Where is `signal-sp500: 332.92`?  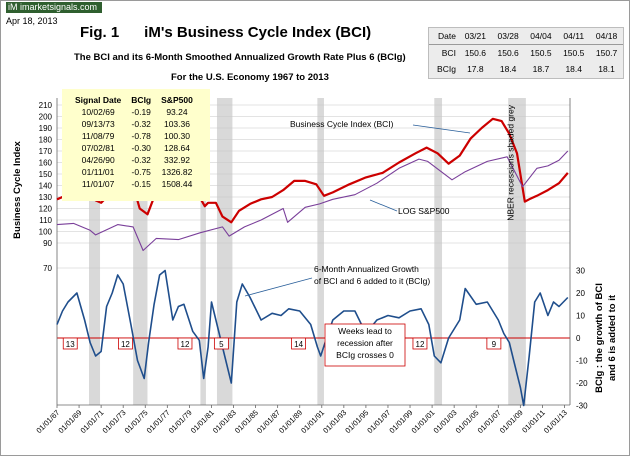 signal-sp500: 332.92 is located at coordinates (176, 160).